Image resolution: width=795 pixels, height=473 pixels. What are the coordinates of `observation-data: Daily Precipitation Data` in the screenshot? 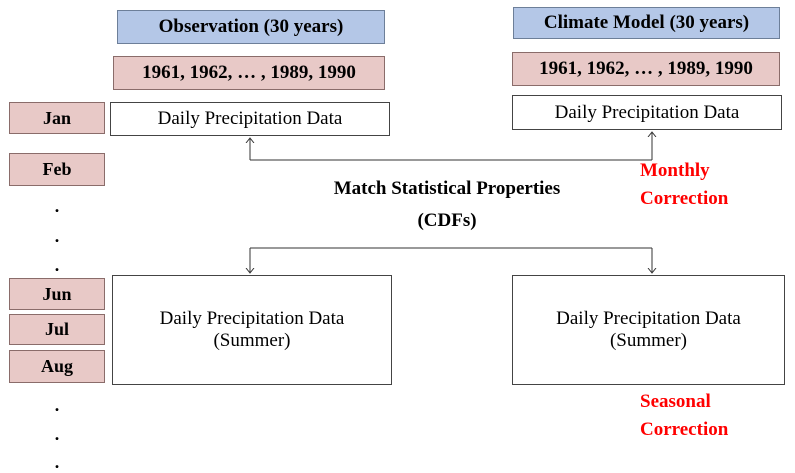 It's located at (250, 119).